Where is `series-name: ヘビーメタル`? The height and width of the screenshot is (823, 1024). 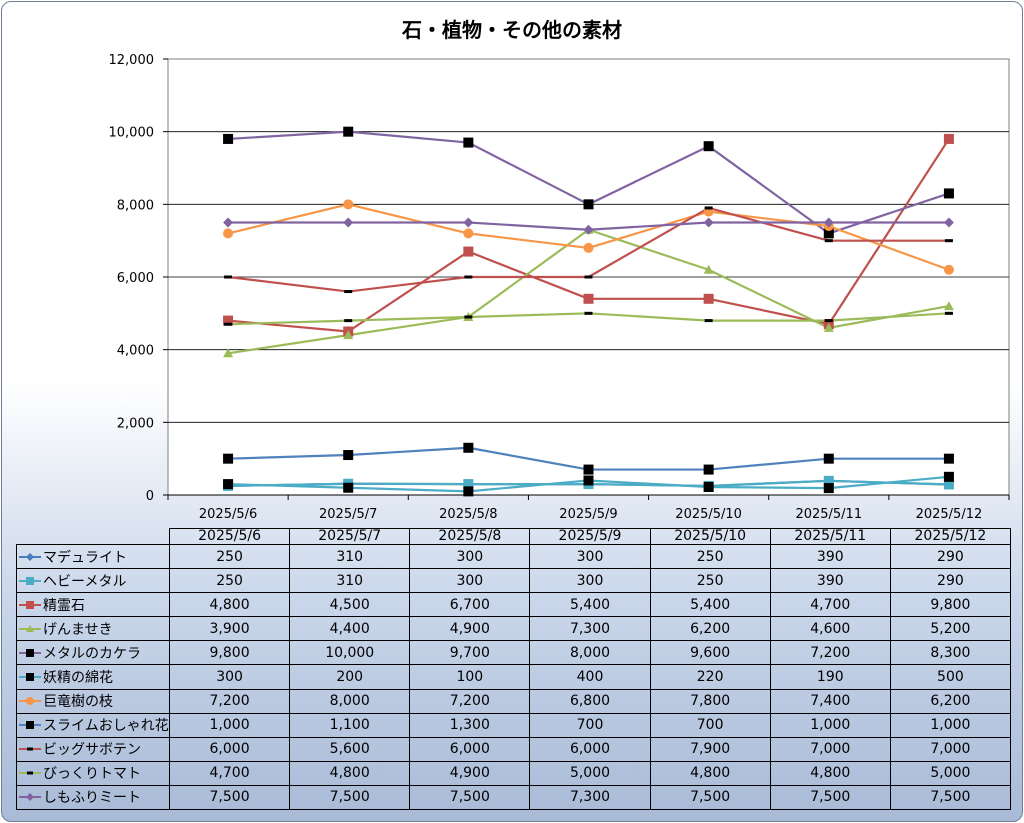 series-name: ヘビーメタル is located at coordinates (85, 581).